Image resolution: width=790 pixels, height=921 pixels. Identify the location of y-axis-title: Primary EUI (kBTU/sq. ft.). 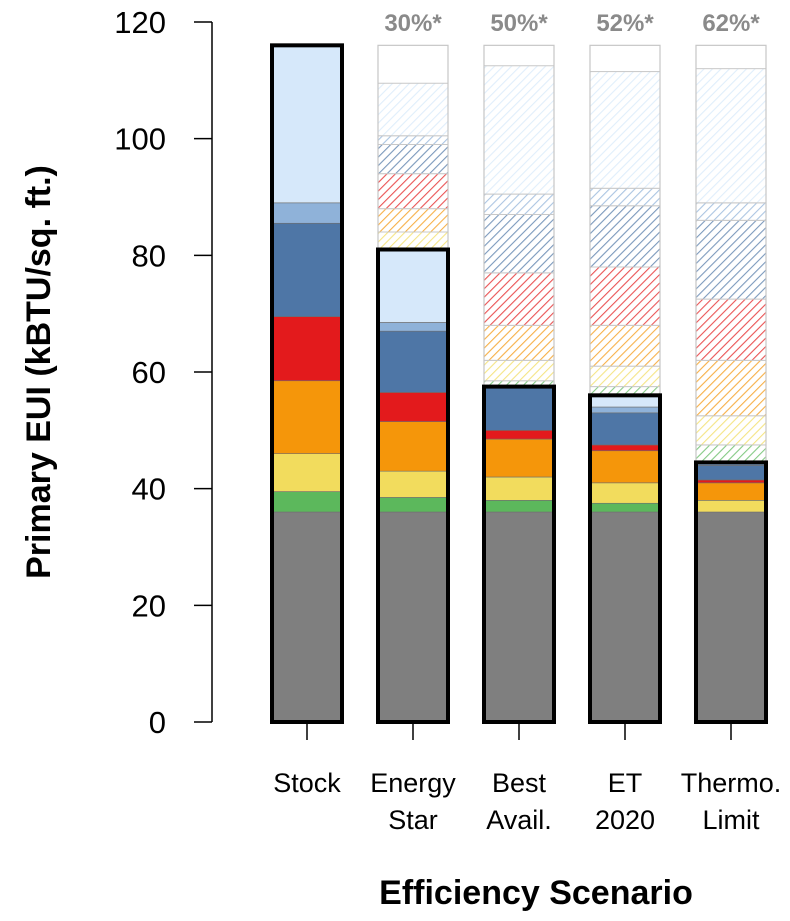
(39, 372).